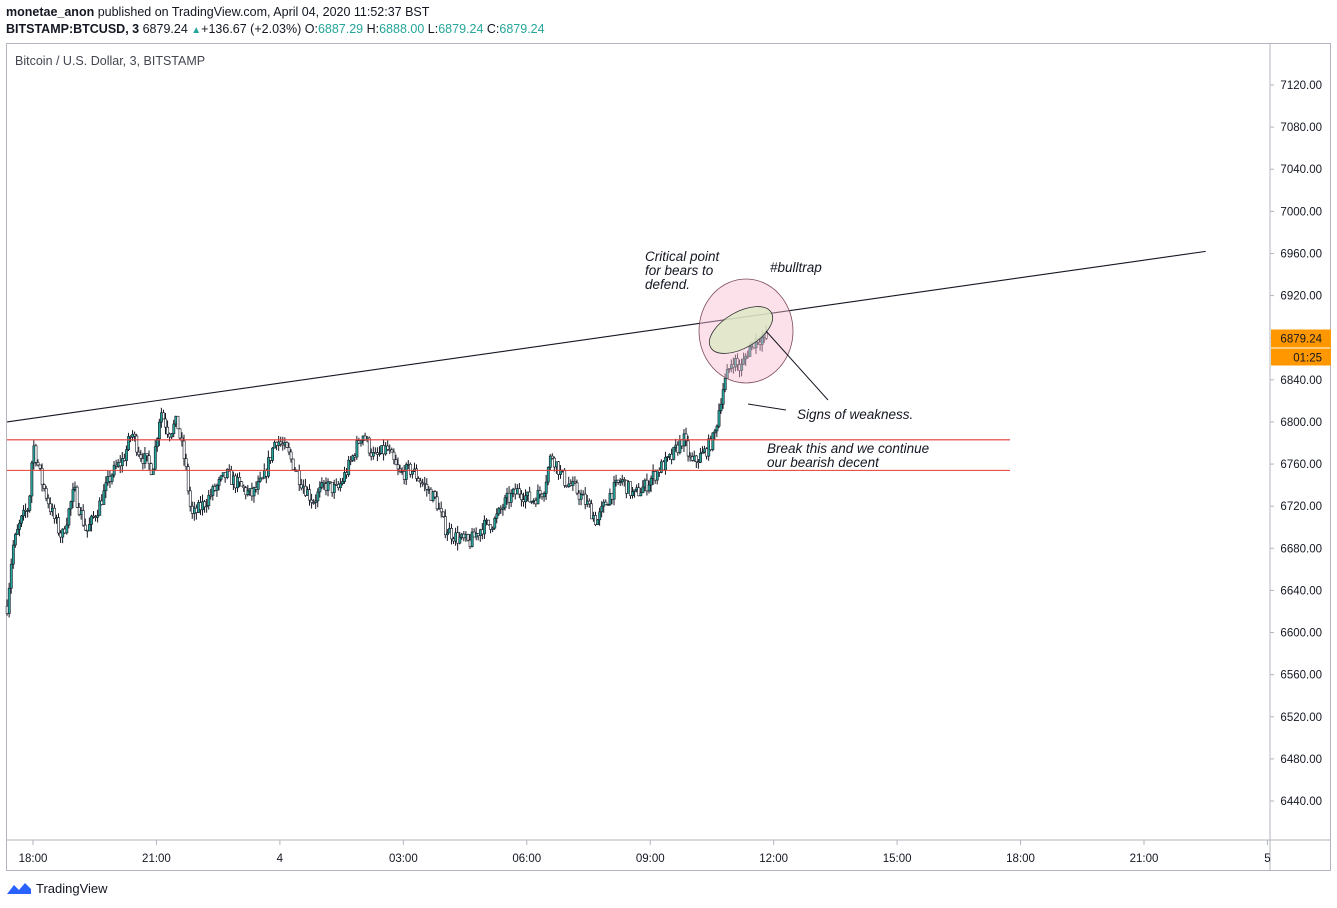 The height and width of the screenshot is (908, 1337). Describe the element at coordinates (373, 29) in the screenshot. I see `high-label: H:` at that location.